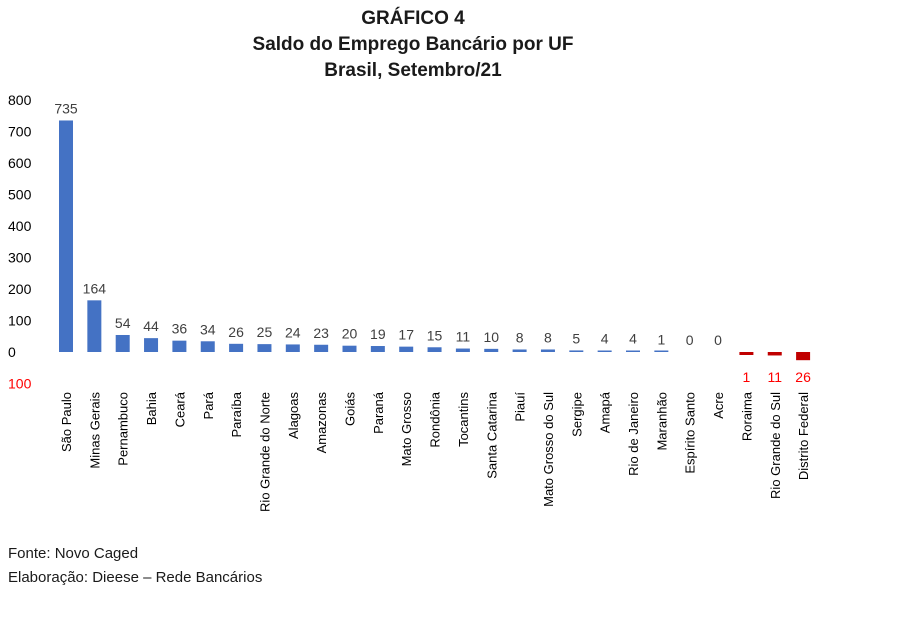 Image resolution: width=906 pixels, height=631 pixels. What do you see at coordinates (413, 44) in the screenshot?
I see `chart-title-line-2: Saldo do Emprego Bancário por UF` at bounding box center [413, 44].